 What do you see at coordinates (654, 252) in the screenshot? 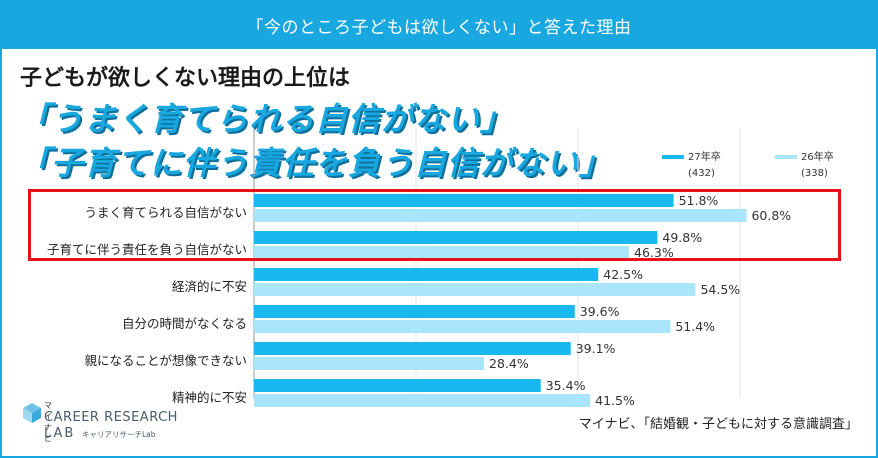
I see `bar-value-label: 46.3%` at bounding box center [654, 252].